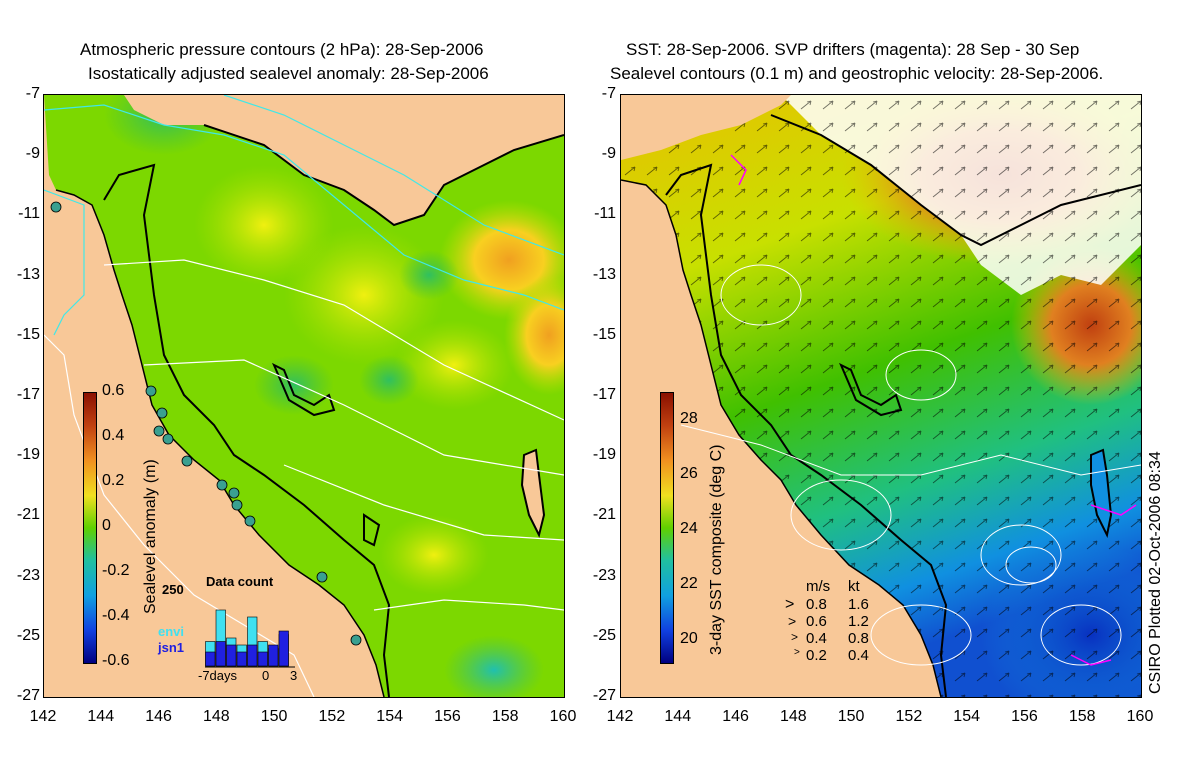  I want to click on legend-speed-kt: 0.8, so click(858, 638).